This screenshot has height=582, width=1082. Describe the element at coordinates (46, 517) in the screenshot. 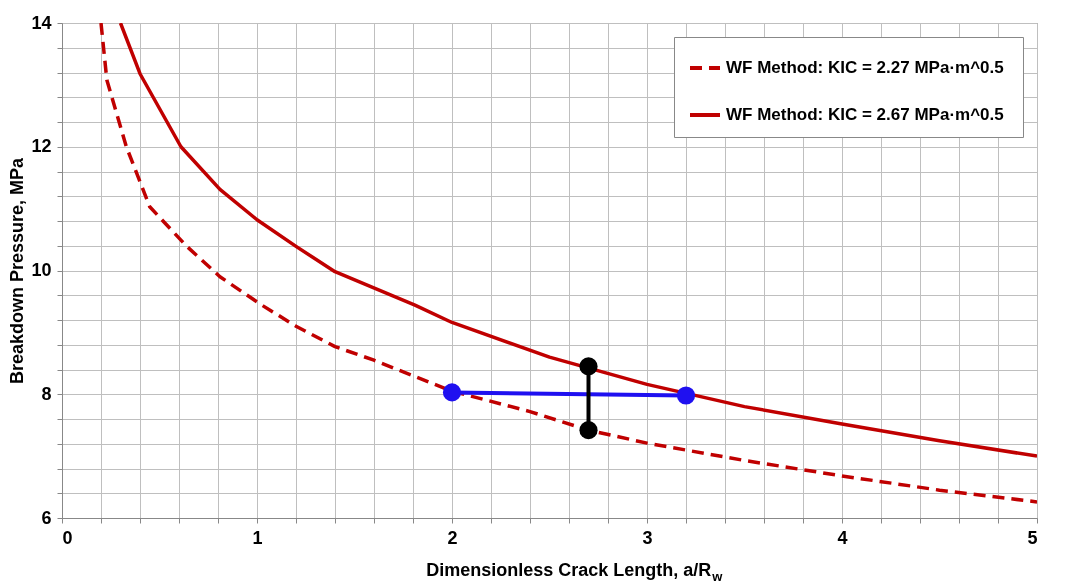

I see `y-tick-label: 6` at that location.